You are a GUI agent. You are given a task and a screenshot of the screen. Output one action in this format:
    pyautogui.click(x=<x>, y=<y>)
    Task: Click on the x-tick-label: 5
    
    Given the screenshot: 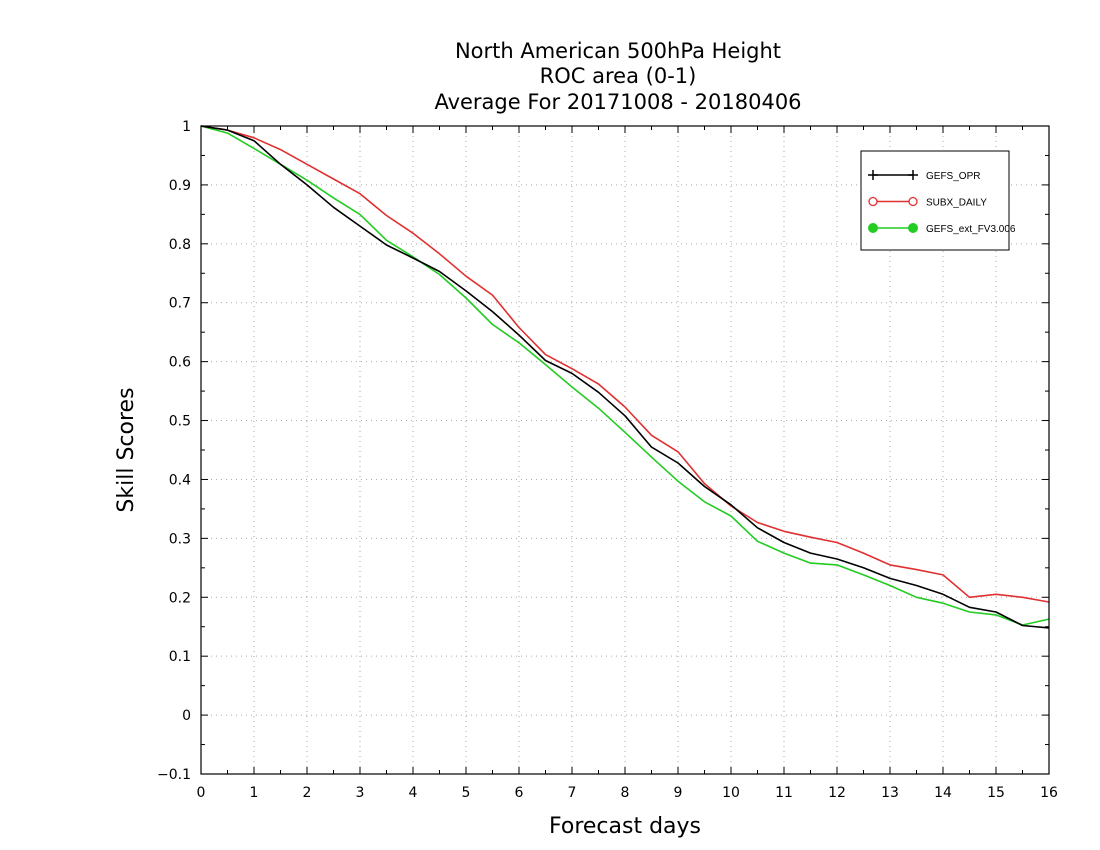 What is the action you would take?
    pyautogui.click(x=466, y=793)
    